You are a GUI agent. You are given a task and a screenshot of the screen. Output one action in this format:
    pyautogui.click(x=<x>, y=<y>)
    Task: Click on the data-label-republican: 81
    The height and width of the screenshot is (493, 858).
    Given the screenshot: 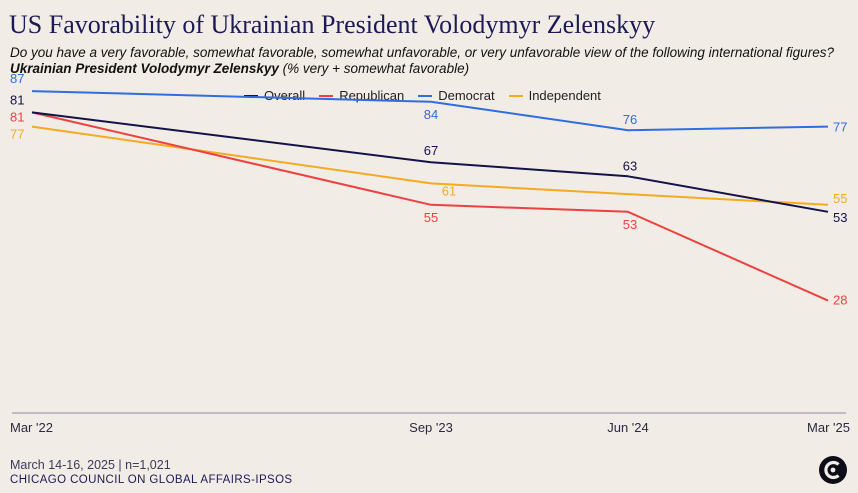 What is the action you would take?
    pyautogui.click(x=17, y=116)
    